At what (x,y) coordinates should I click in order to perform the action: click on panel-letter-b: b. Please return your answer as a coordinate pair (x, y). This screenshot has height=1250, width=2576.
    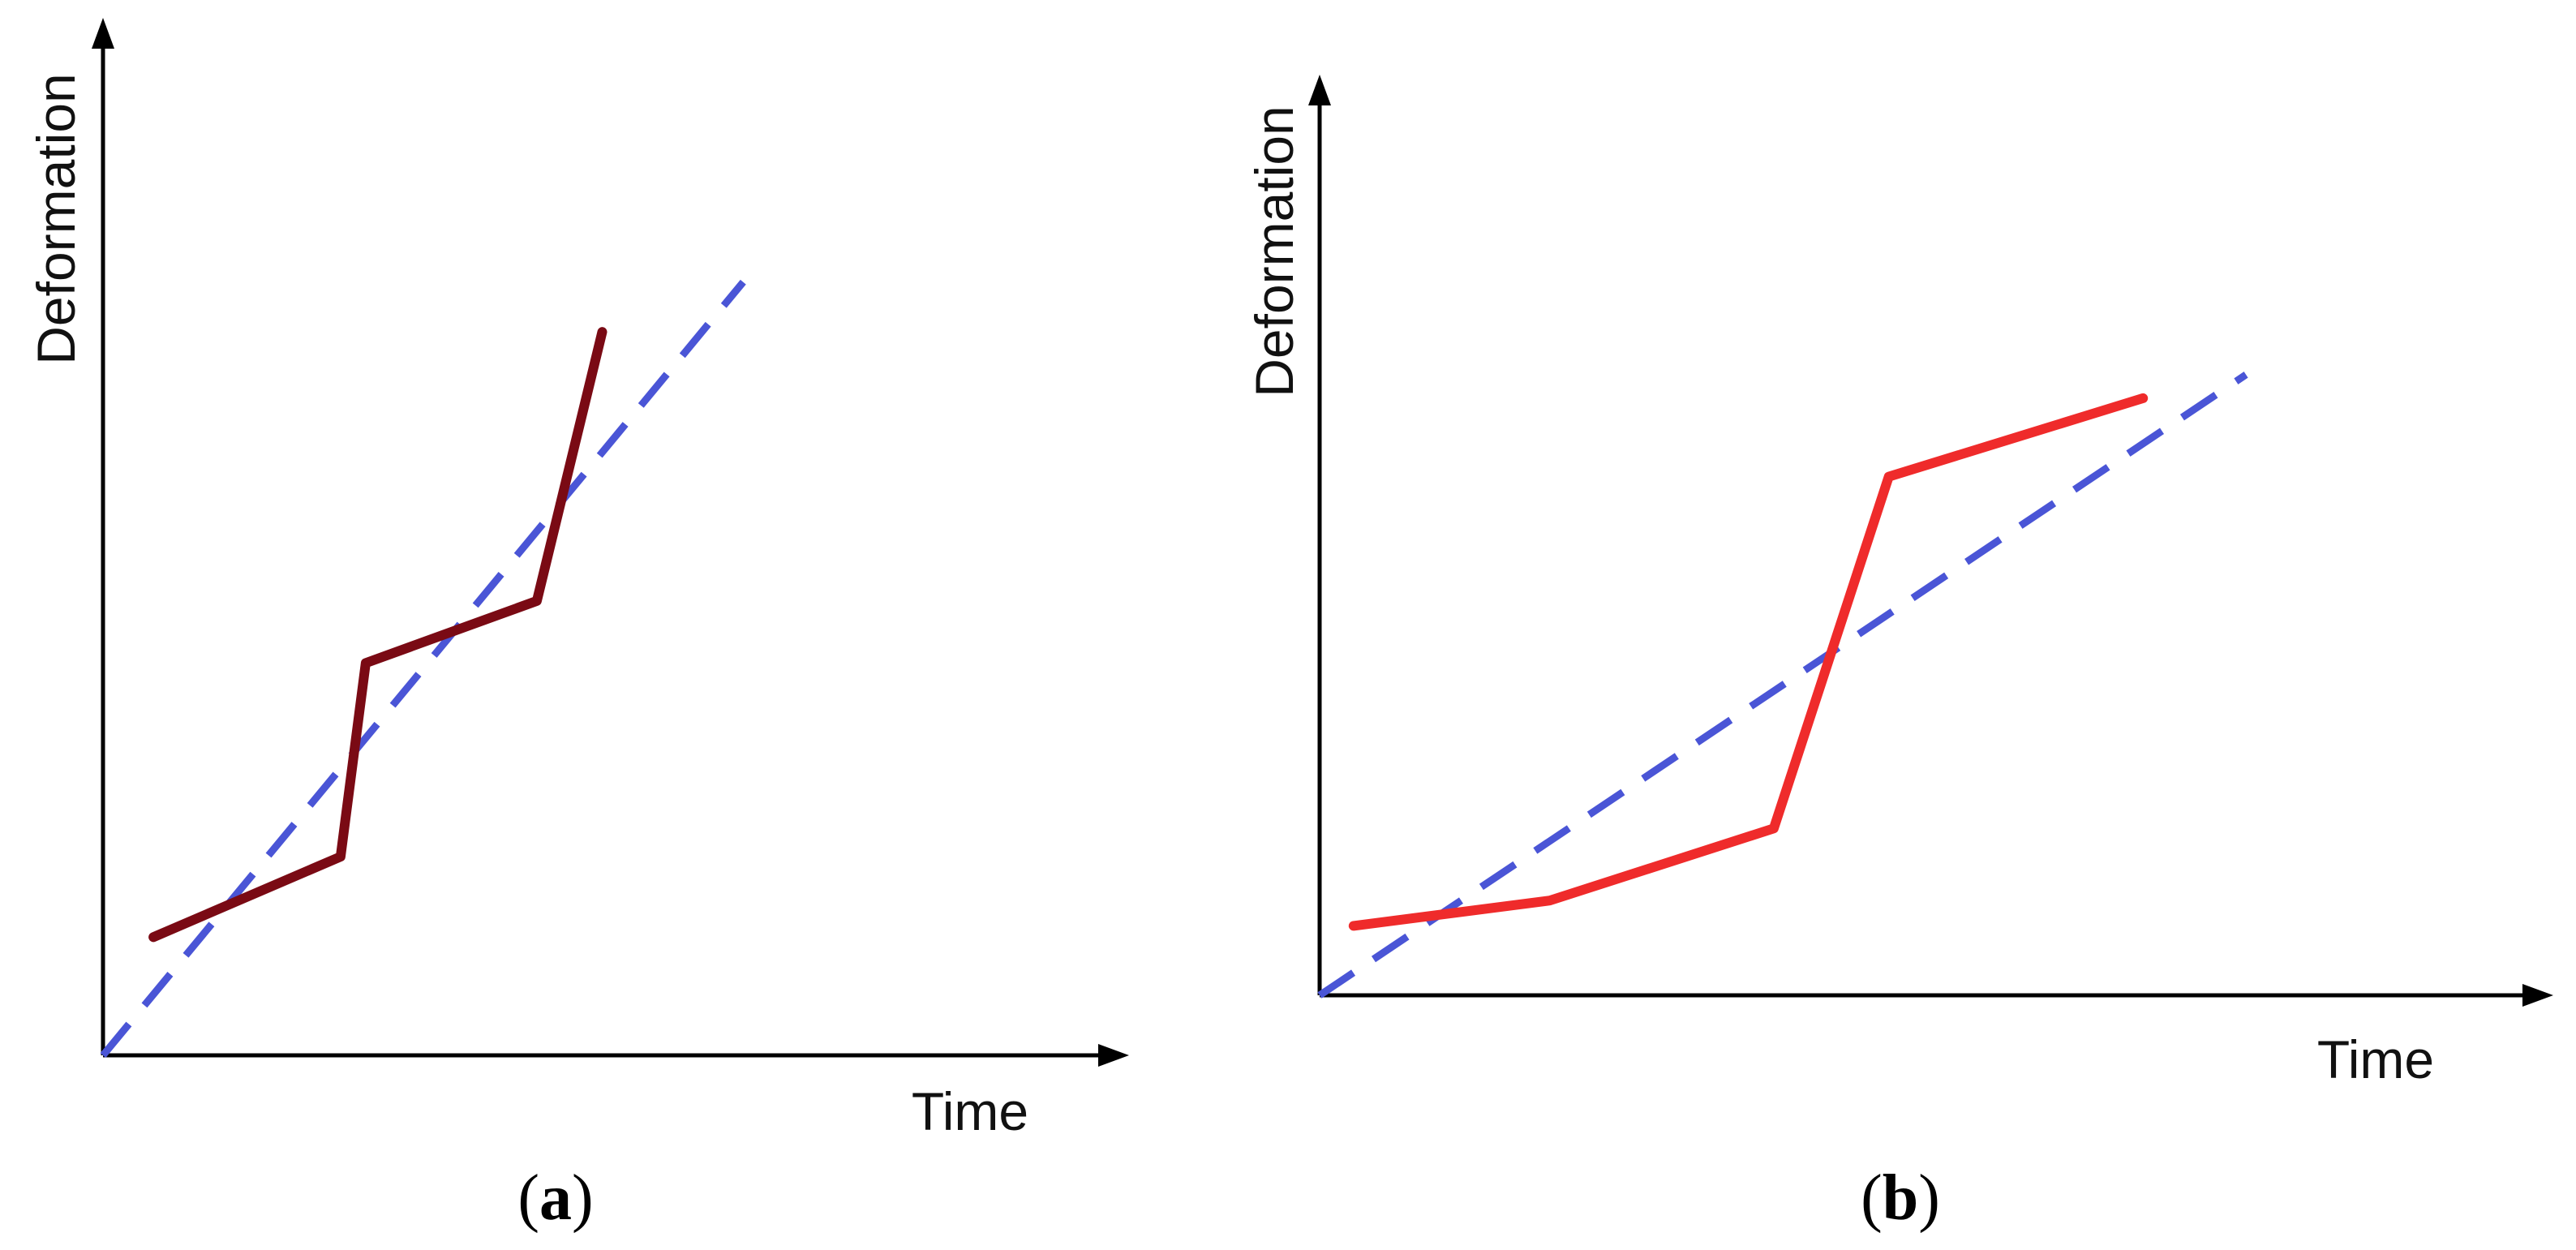
    Looking at the image, I should click on (1901, 1198).